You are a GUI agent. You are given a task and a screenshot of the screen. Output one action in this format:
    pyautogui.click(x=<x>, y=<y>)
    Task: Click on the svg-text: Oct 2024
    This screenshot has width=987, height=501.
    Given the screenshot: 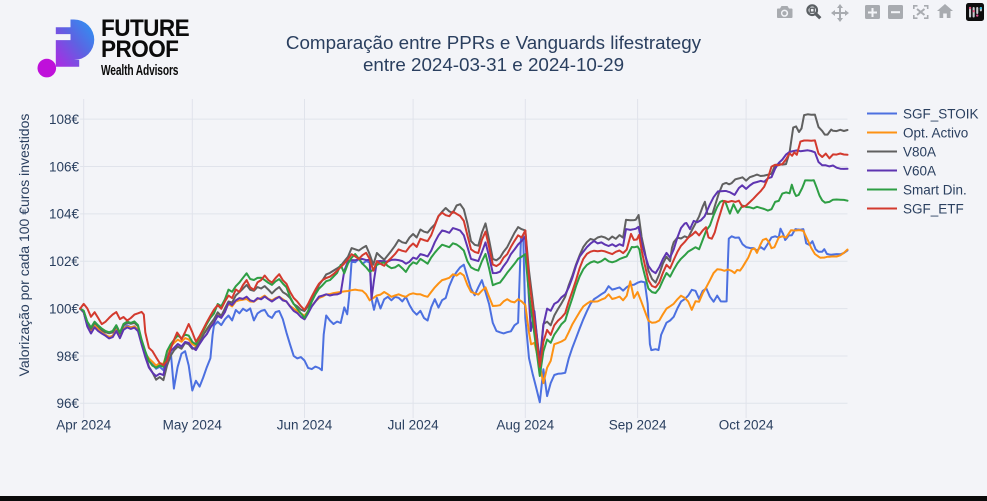 What is the action you would take?
    pyautogui.click(x=746, y=425)
    